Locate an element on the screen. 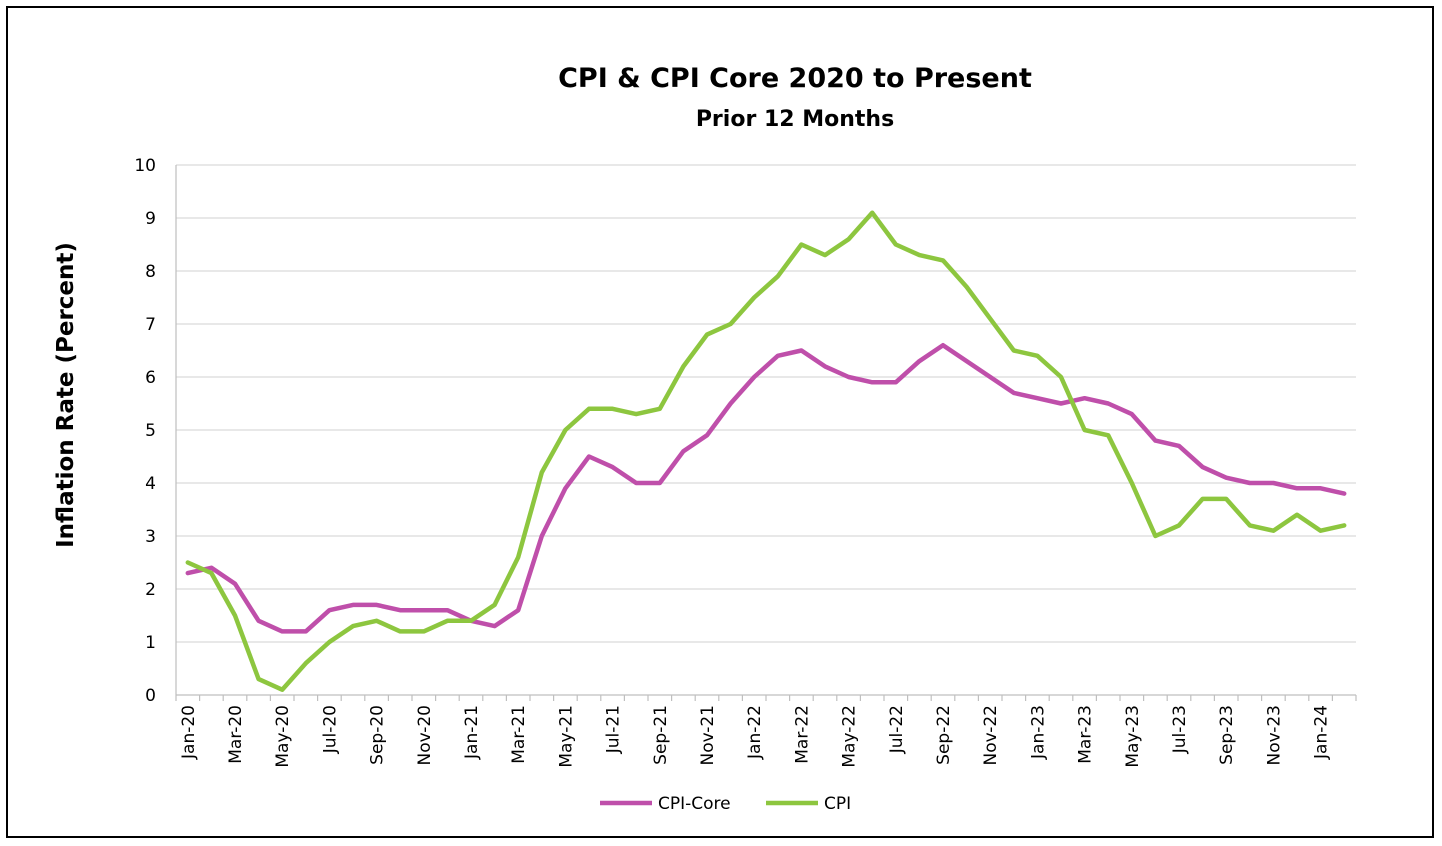 This screenshot has height=846, width=1442. x-tick-label: Mar-23 is located at coordinates (1086, 734).